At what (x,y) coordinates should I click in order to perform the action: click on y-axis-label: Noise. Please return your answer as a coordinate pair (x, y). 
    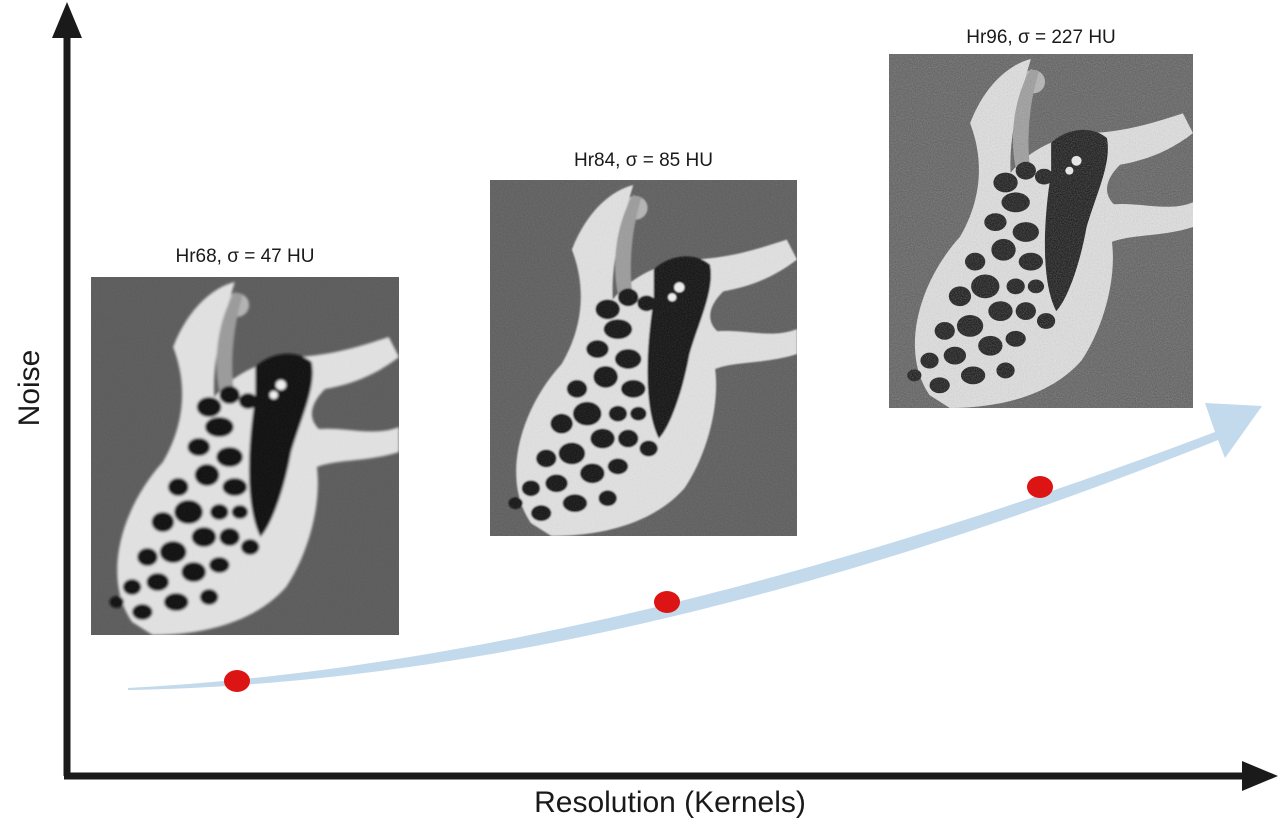
    Looking at the image, I should click on (29, 388).